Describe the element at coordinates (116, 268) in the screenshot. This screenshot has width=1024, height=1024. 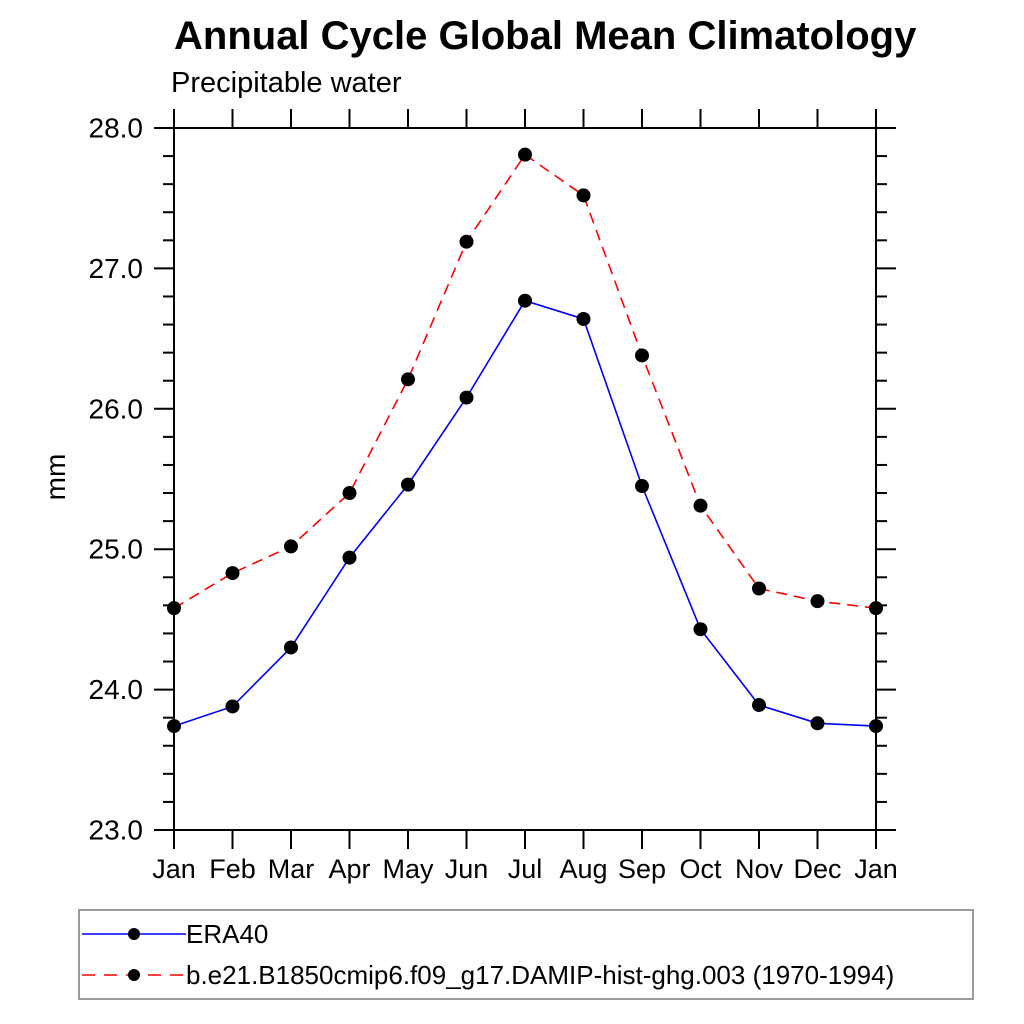
I see `y-tick-label: 27.0` at that location.